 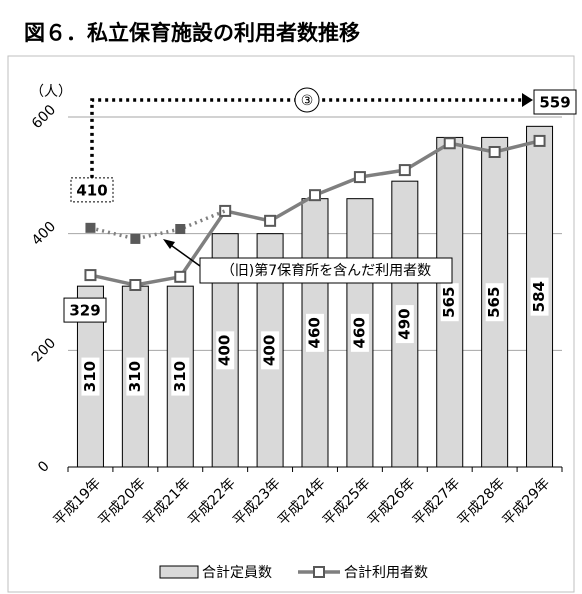 I want to click on x-tick-label: 平成23年, so click(x=257, y=502).